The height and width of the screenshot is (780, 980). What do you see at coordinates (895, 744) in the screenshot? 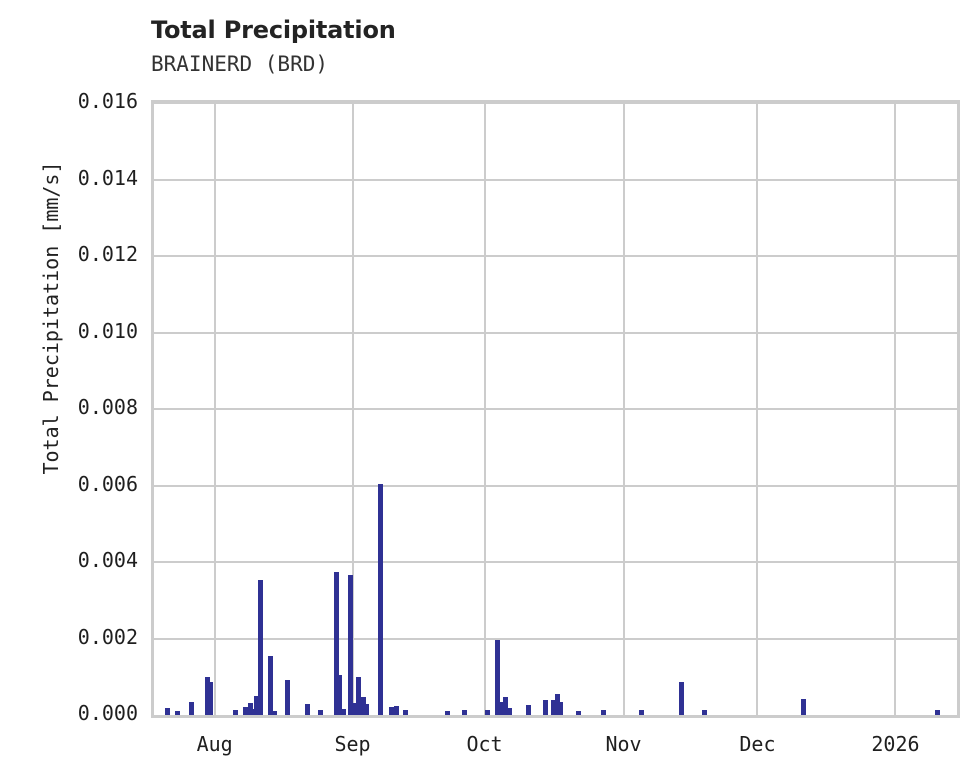
I see `x-axis-tick-label: 2026` at bounding box center [895, 744].